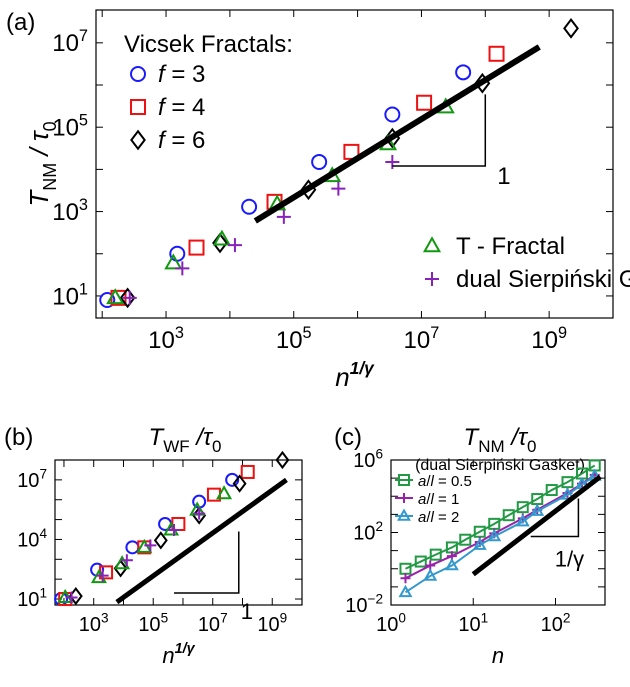 The height and width of the screenshot is (687, 630). What do you see at coordinates (181, 107) in the screenshot?
I see `legend-label: f = 4` at bounding box center [181, 107].